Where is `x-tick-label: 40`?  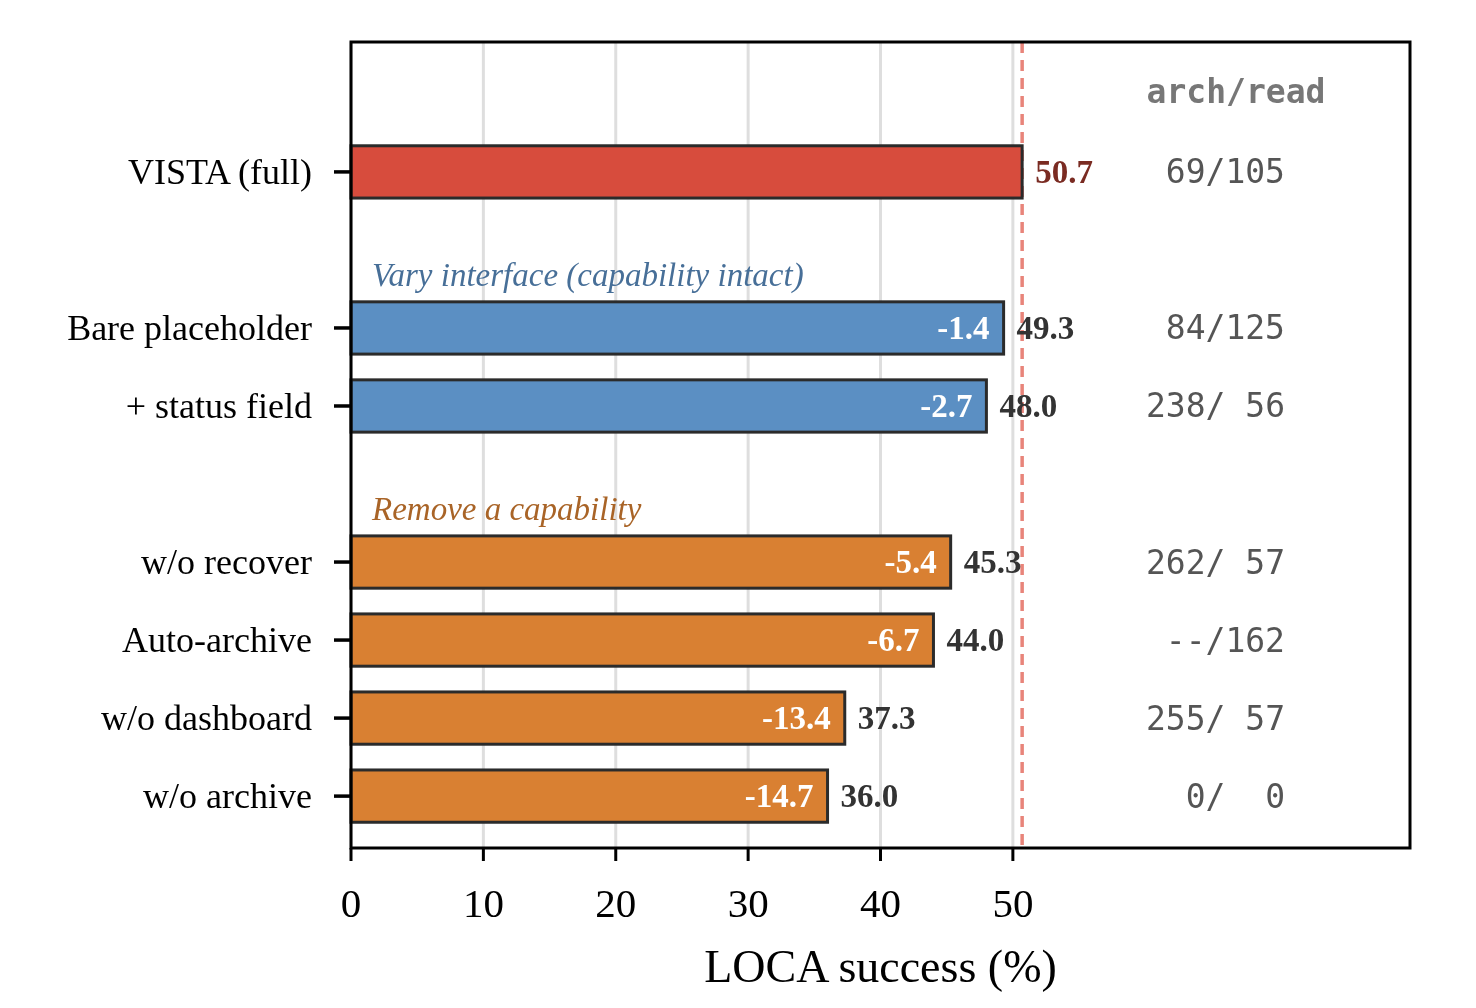 x-tick-label: 40 is located at coordinates (880, 903).